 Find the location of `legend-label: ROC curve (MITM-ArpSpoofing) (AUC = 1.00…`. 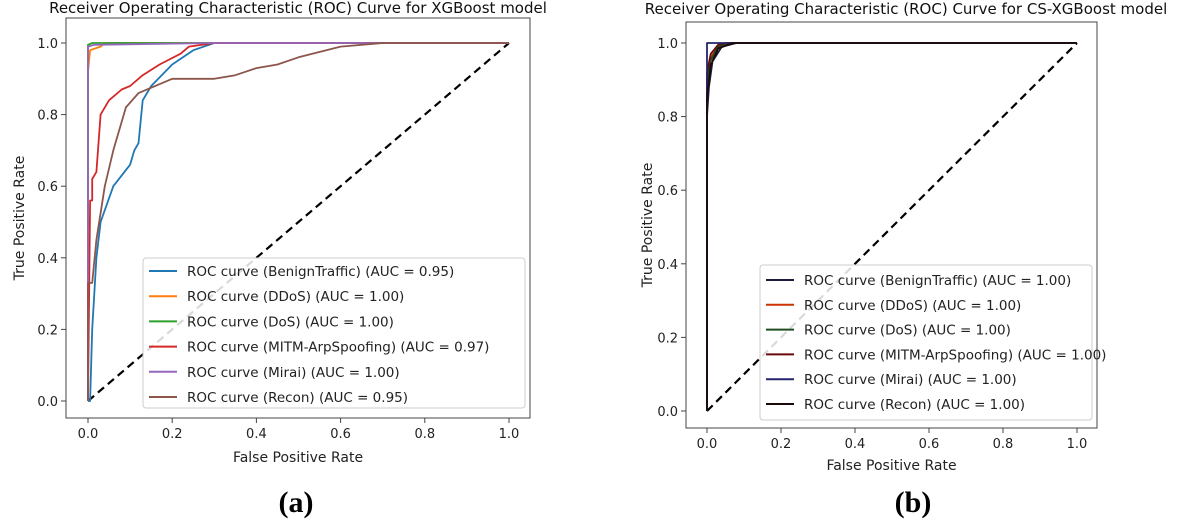

legend-label: ROC curve (MITM-ArpSpoofing) (AUC = 1.00… is located at coordinates (955, 355).